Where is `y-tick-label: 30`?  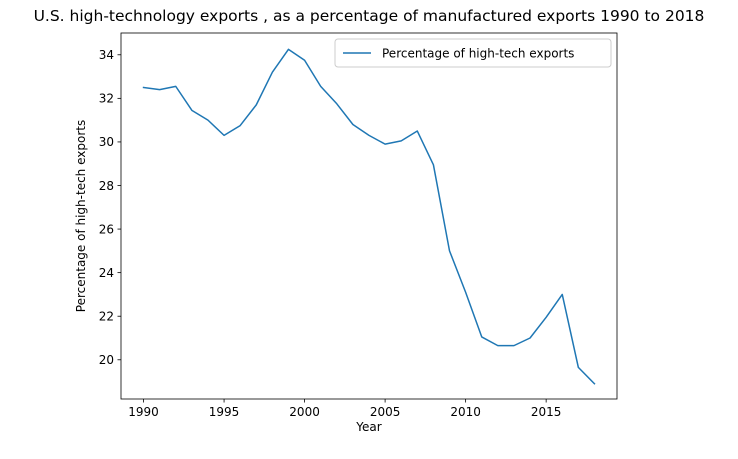
y-tick-label: 30 is located at coordinates (106, 142).